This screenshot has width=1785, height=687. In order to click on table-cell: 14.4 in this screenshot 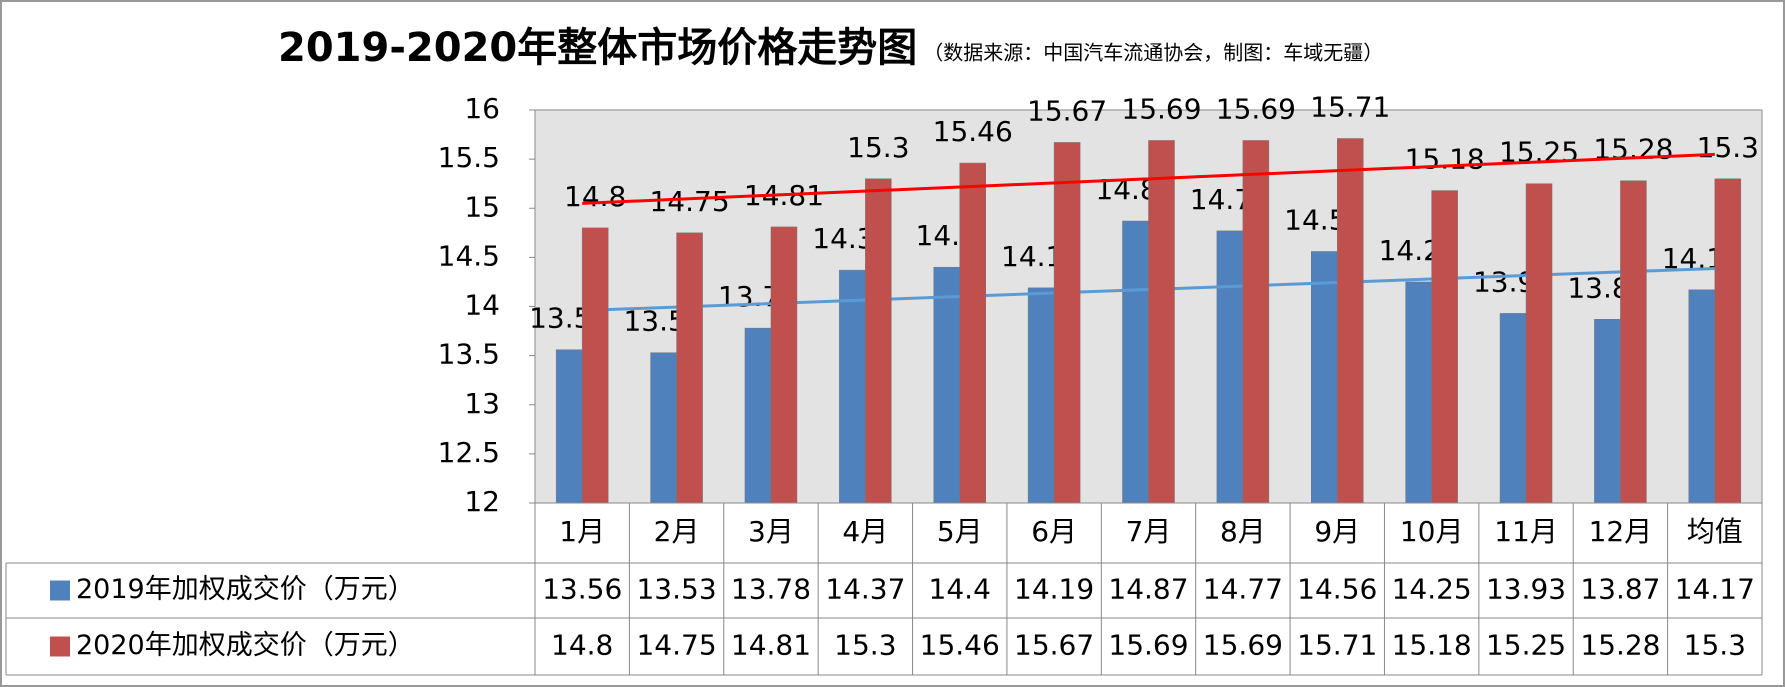, I will do `click(960, 589)`.